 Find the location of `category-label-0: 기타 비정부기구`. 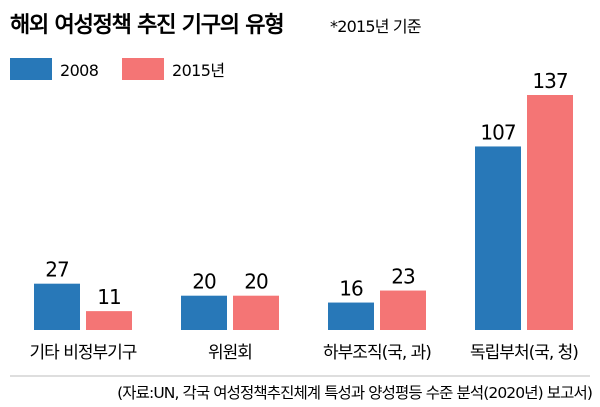

category-label-0: 기타 비정부기구 is located at coordinates (83, 353).